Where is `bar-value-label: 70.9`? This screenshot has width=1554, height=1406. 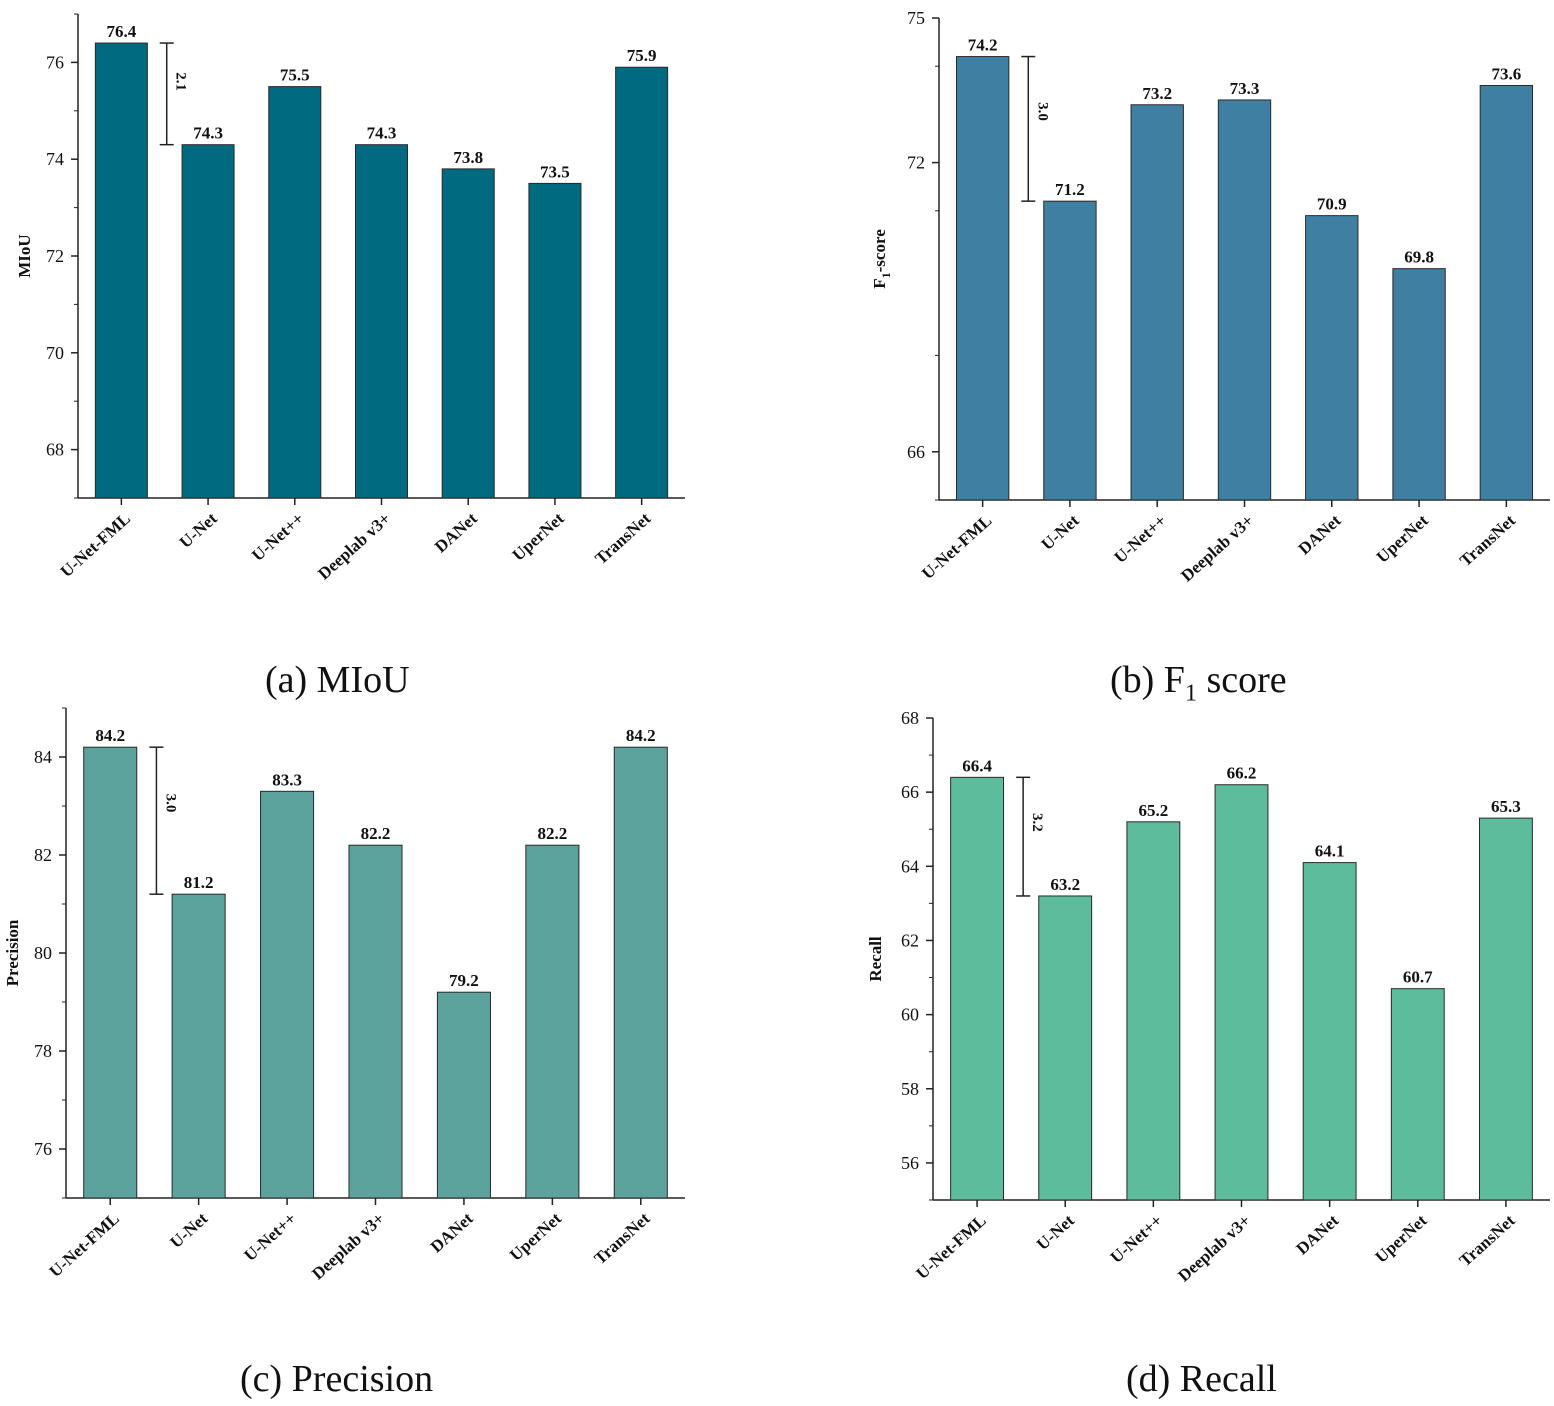
bar-value-label: 70.9 is located at coordinates (1332, 204).